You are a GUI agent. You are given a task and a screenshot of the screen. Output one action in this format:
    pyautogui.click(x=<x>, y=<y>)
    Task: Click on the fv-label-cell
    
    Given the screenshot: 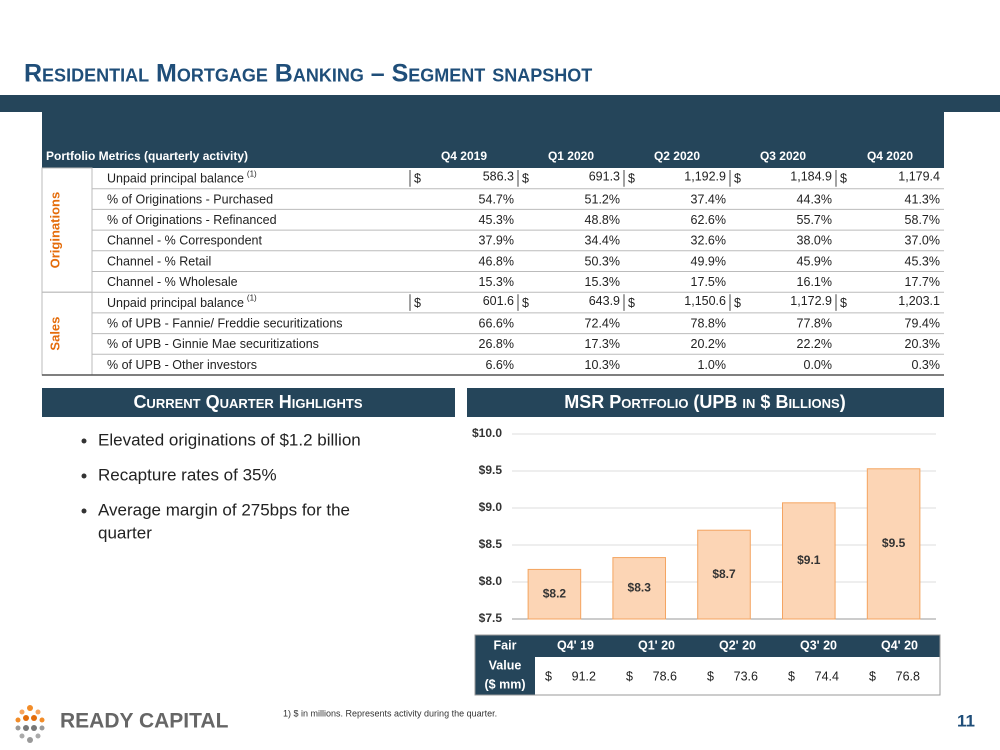 What is the action you would take?
    pyautogui.click(x=505, y=676)
    